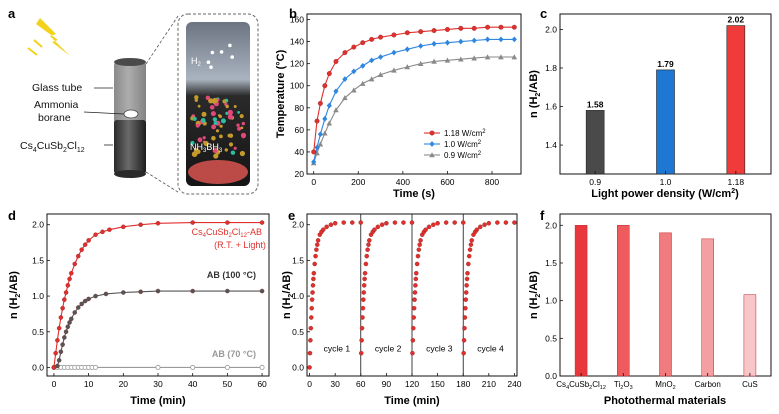 The width and height of the screenshot is (779, 414). Describe the element at coordinates (665, 64) in the screenshot. I see `panel-c-value-label: 1.79` at that location.